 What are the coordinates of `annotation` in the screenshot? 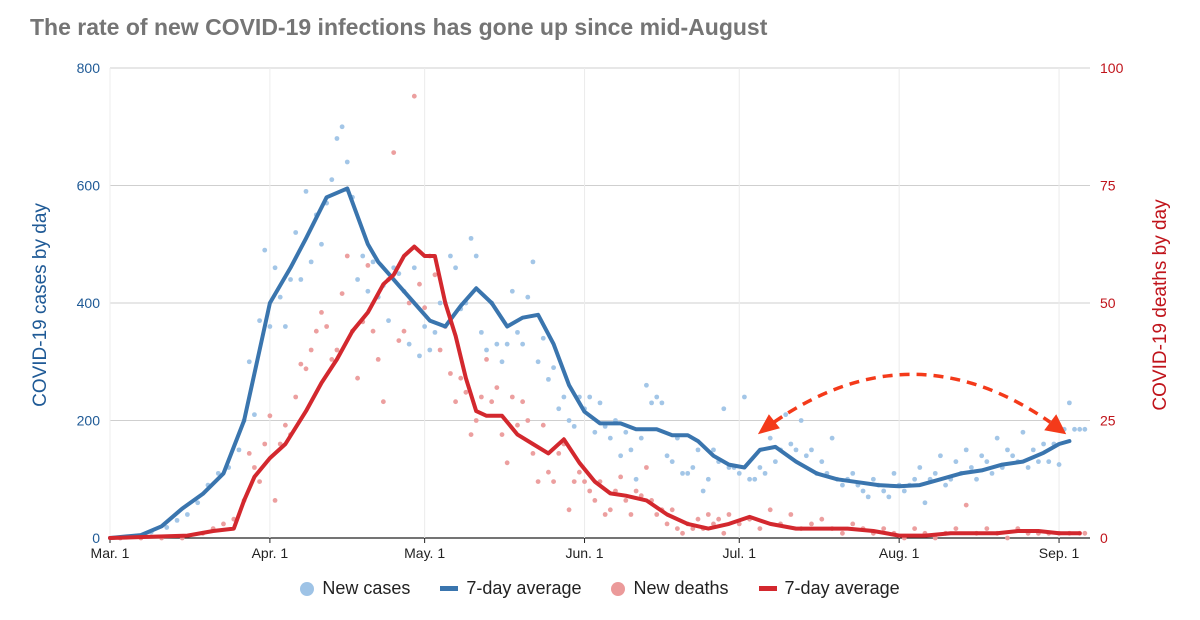 It's located at (912, 403).